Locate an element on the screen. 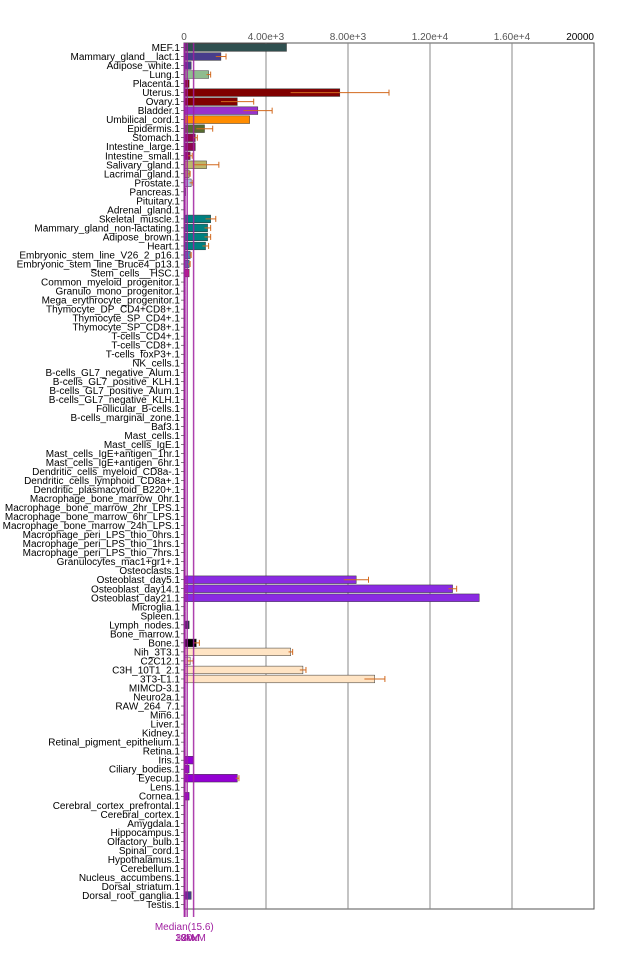  category-label: Hippocampus.1 is located at coordinates (146, 833).